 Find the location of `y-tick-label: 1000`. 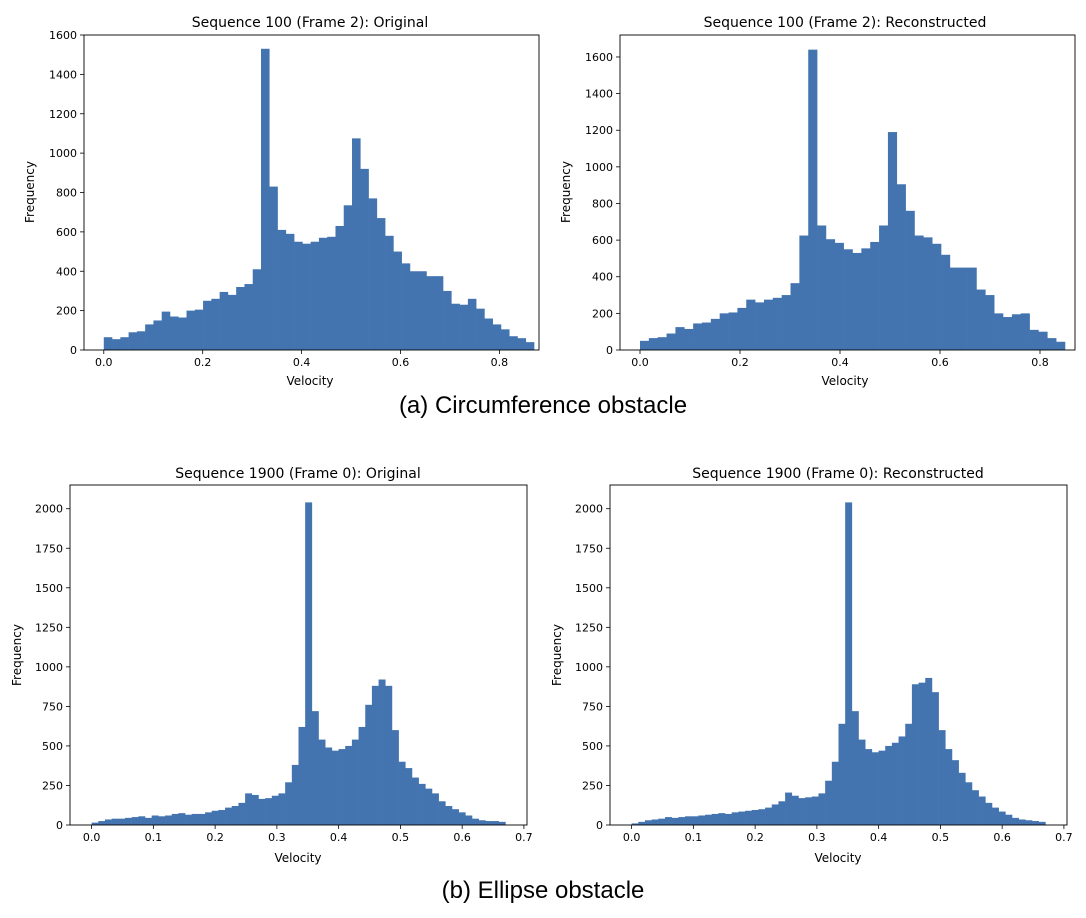

y-tick-label: 1000 is located at coordinates (589, 667).